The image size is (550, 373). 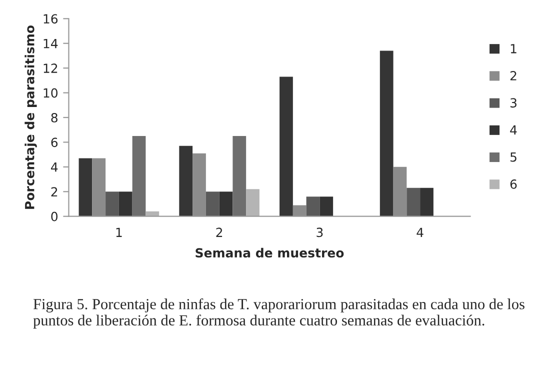 What do you see at coordinates (319, 233) in the screenshot?
I see `x-tick-label: 3` at bounding box center [319, 233].